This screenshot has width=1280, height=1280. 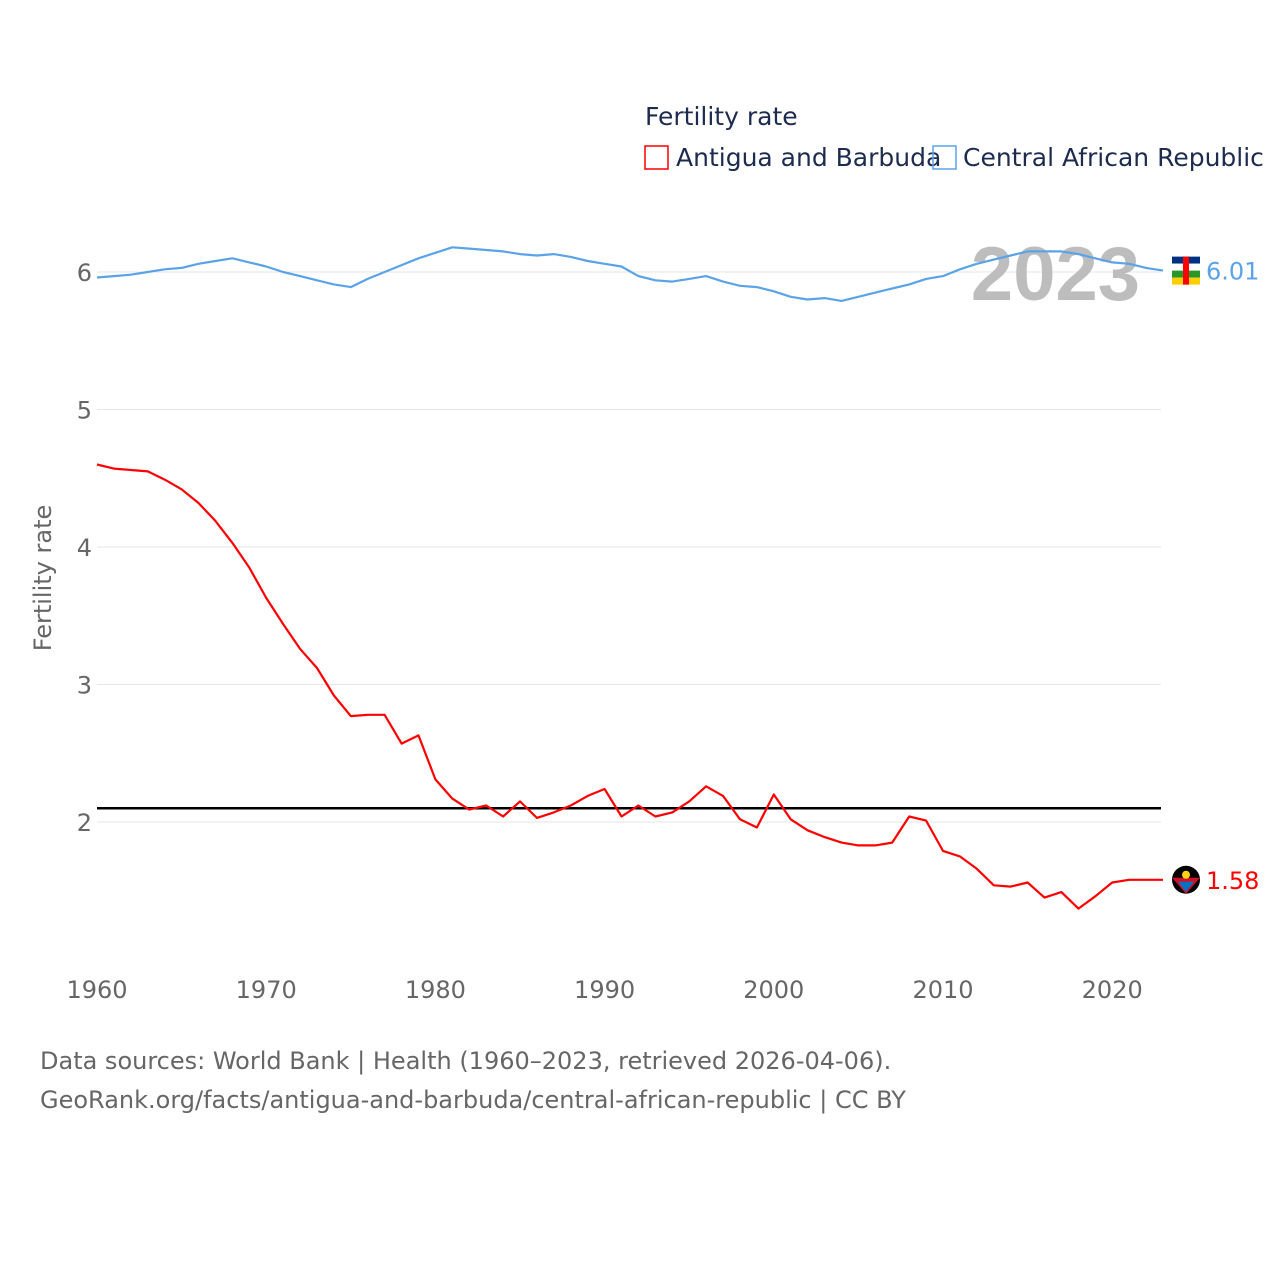 What do you see at coordinates (84, 823) in the screenshot?
I see `y-tick-label: 2` at bounding box center [84, 823].